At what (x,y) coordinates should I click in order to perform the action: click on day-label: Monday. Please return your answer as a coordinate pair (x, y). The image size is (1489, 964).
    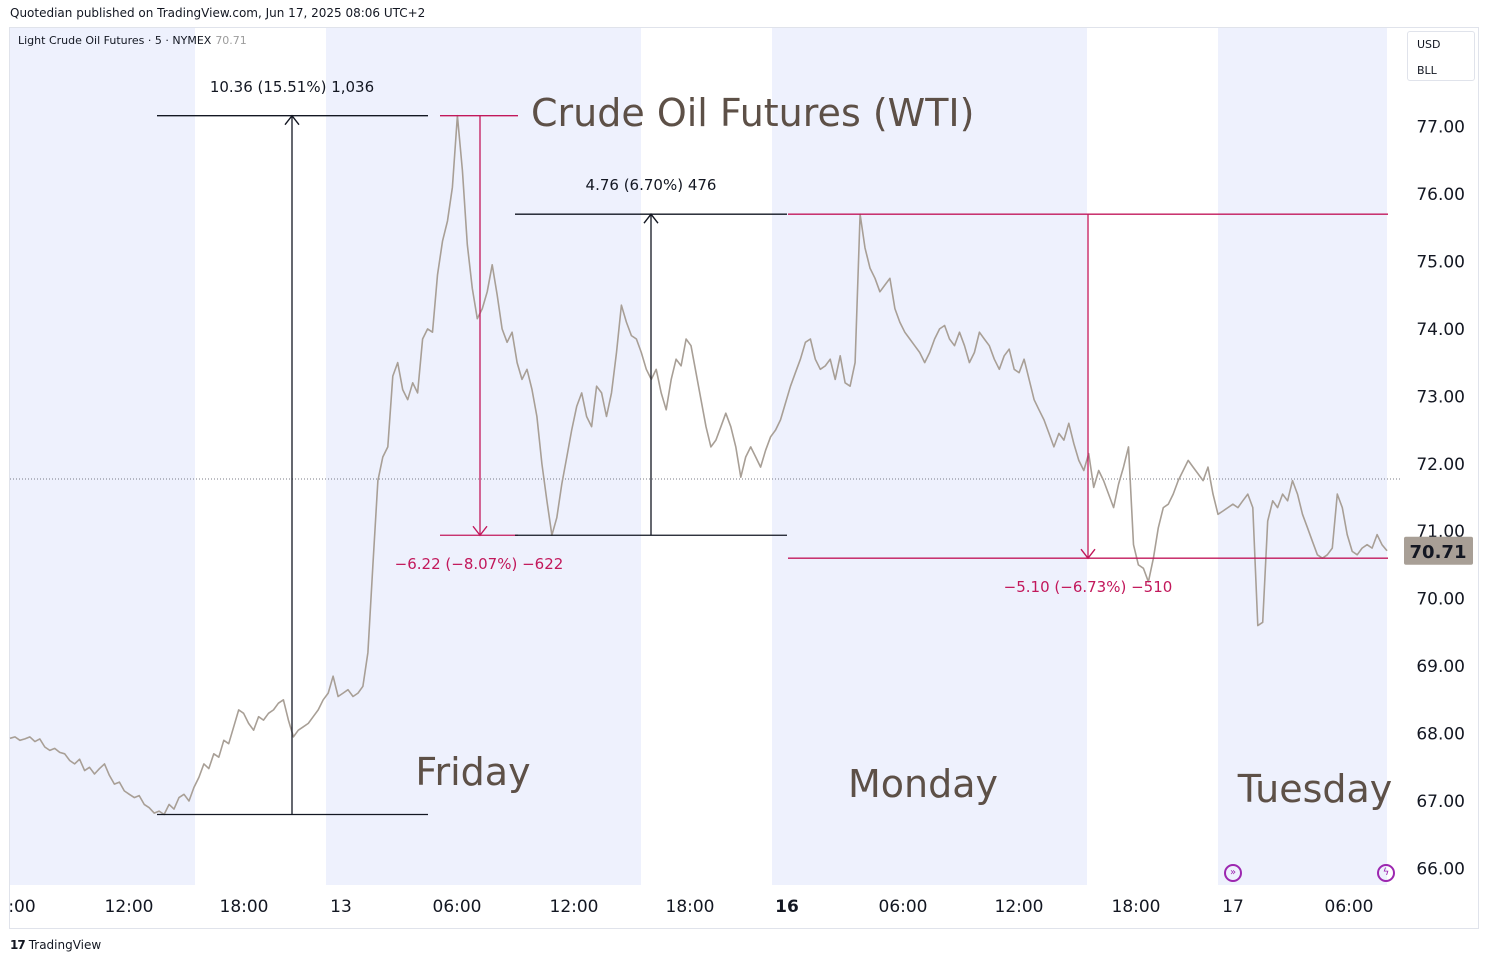
    Looking at the image, I should click on (923, 784).